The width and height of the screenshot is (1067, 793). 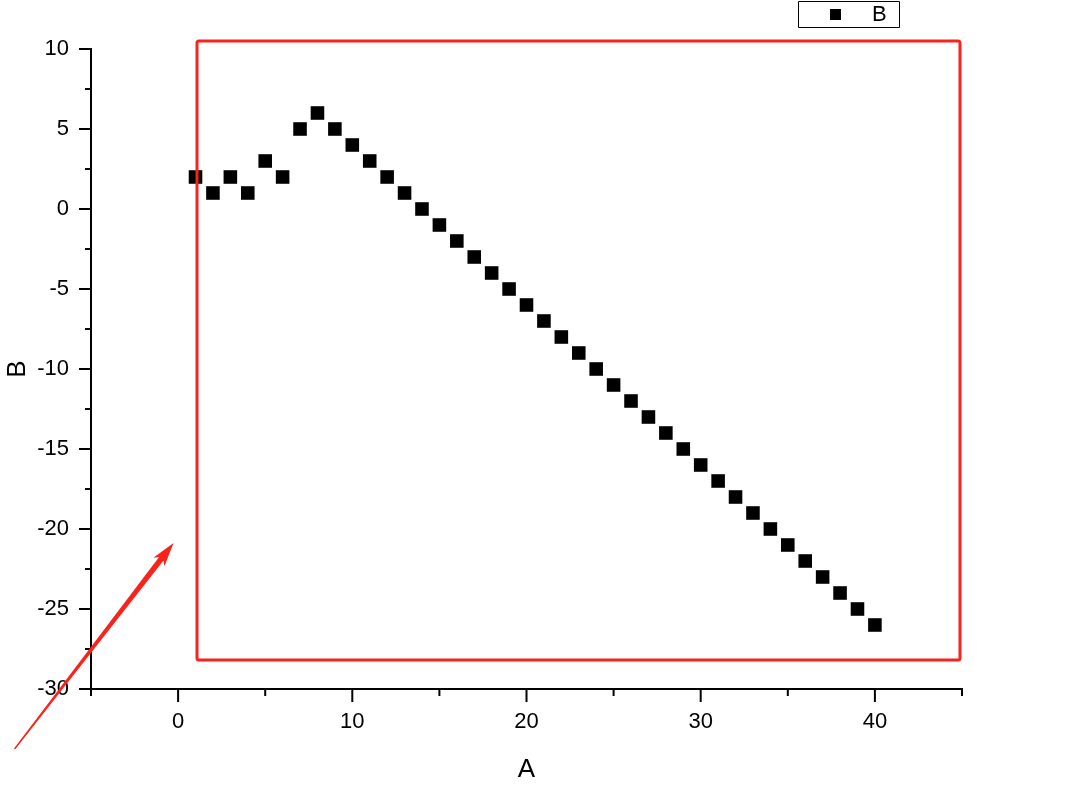 I want to click on y-tick-label: 0, so click(x=62, y=208).